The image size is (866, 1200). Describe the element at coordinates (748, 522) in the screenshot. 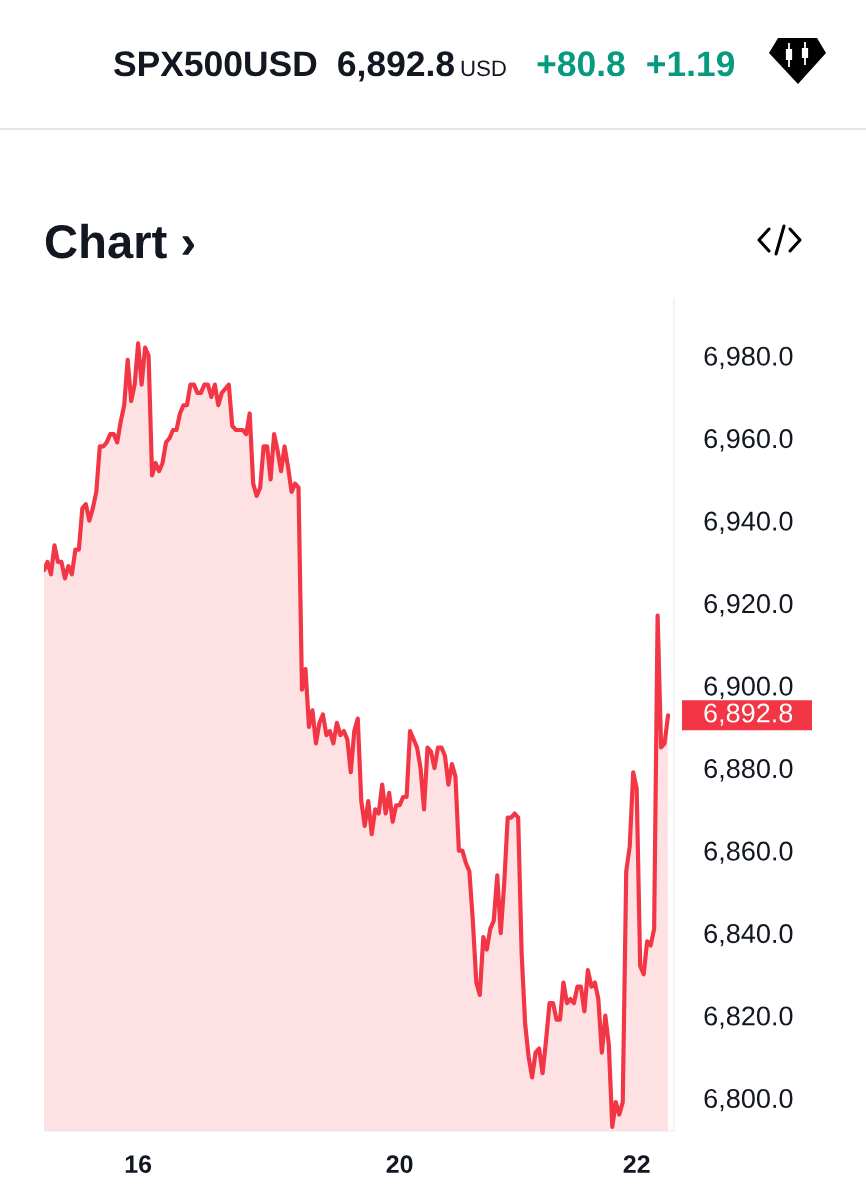

I see `y-tick-label: 6,940.0` at that location.